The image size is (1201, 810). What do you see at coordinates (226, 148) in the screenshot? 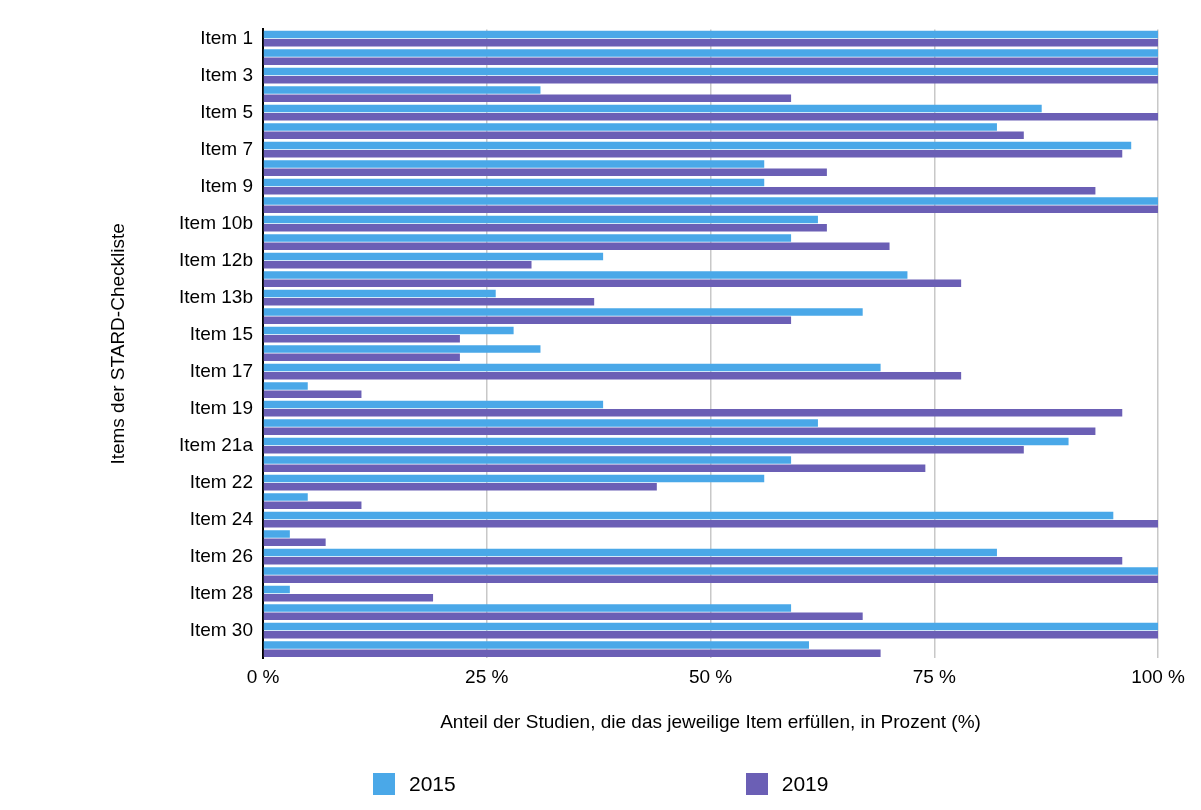
I see `y-tick-label: Item 7` at bounding box center [226, 148].